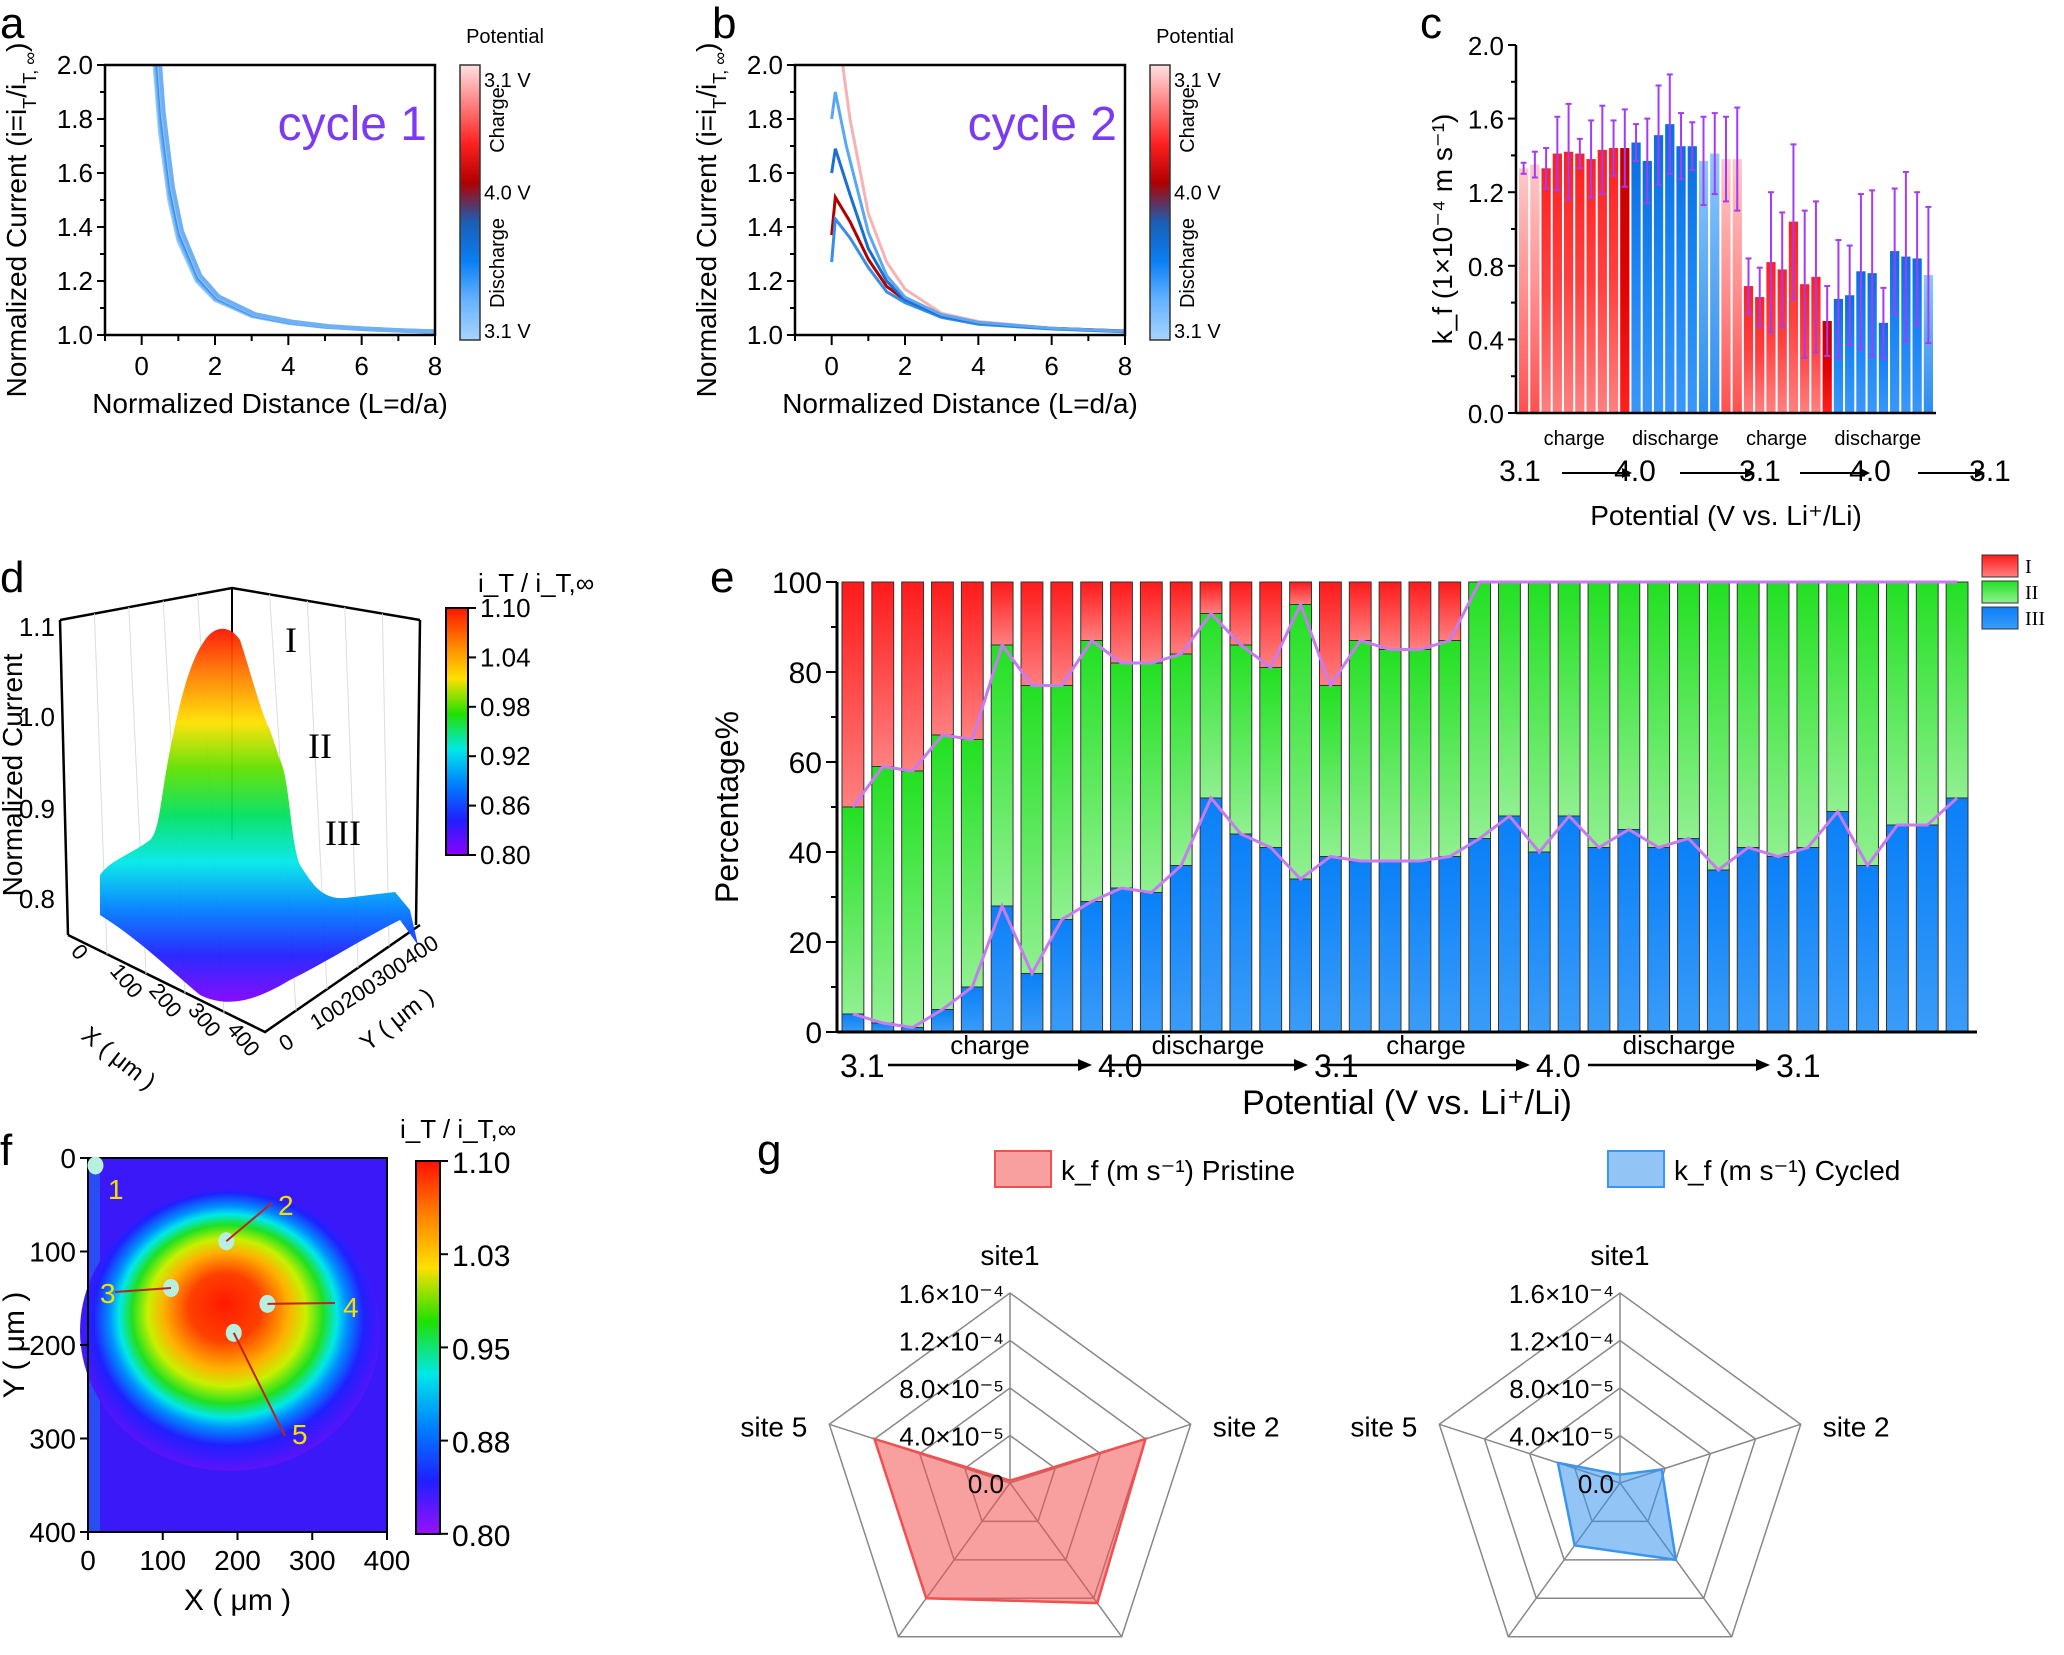 Image resolution: width=2064 pixels, height=1655 pixels. I want to click on legend-swatch-III, so click(2000, 618).